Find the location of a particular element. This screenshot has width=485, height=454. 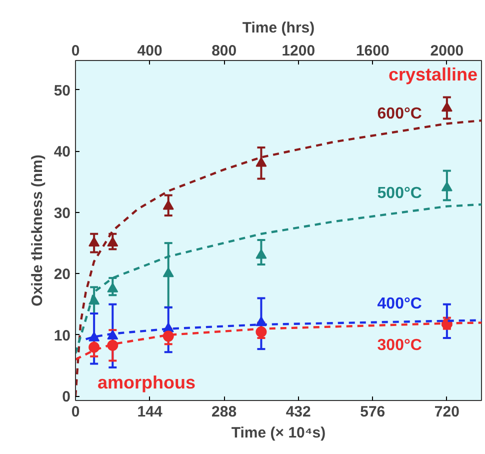

y-tick-label: 30 is located at coordinates (62, 213).